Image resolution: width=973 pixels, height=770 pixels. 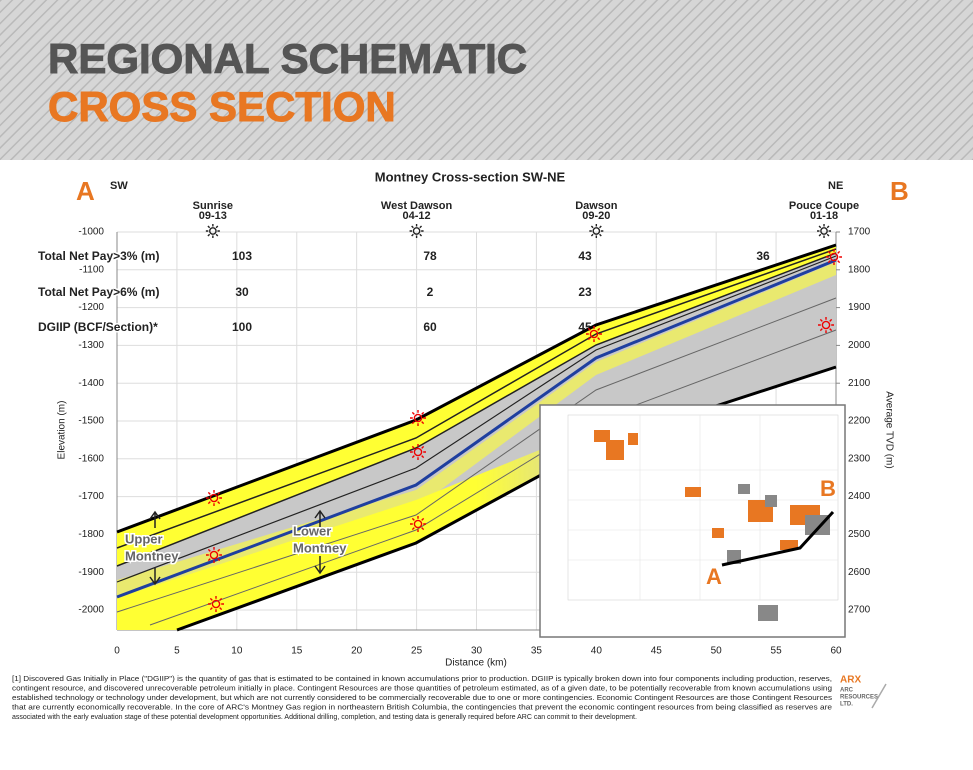 I want to click on y-tick-label: -1700, so click(x=91, y=496).